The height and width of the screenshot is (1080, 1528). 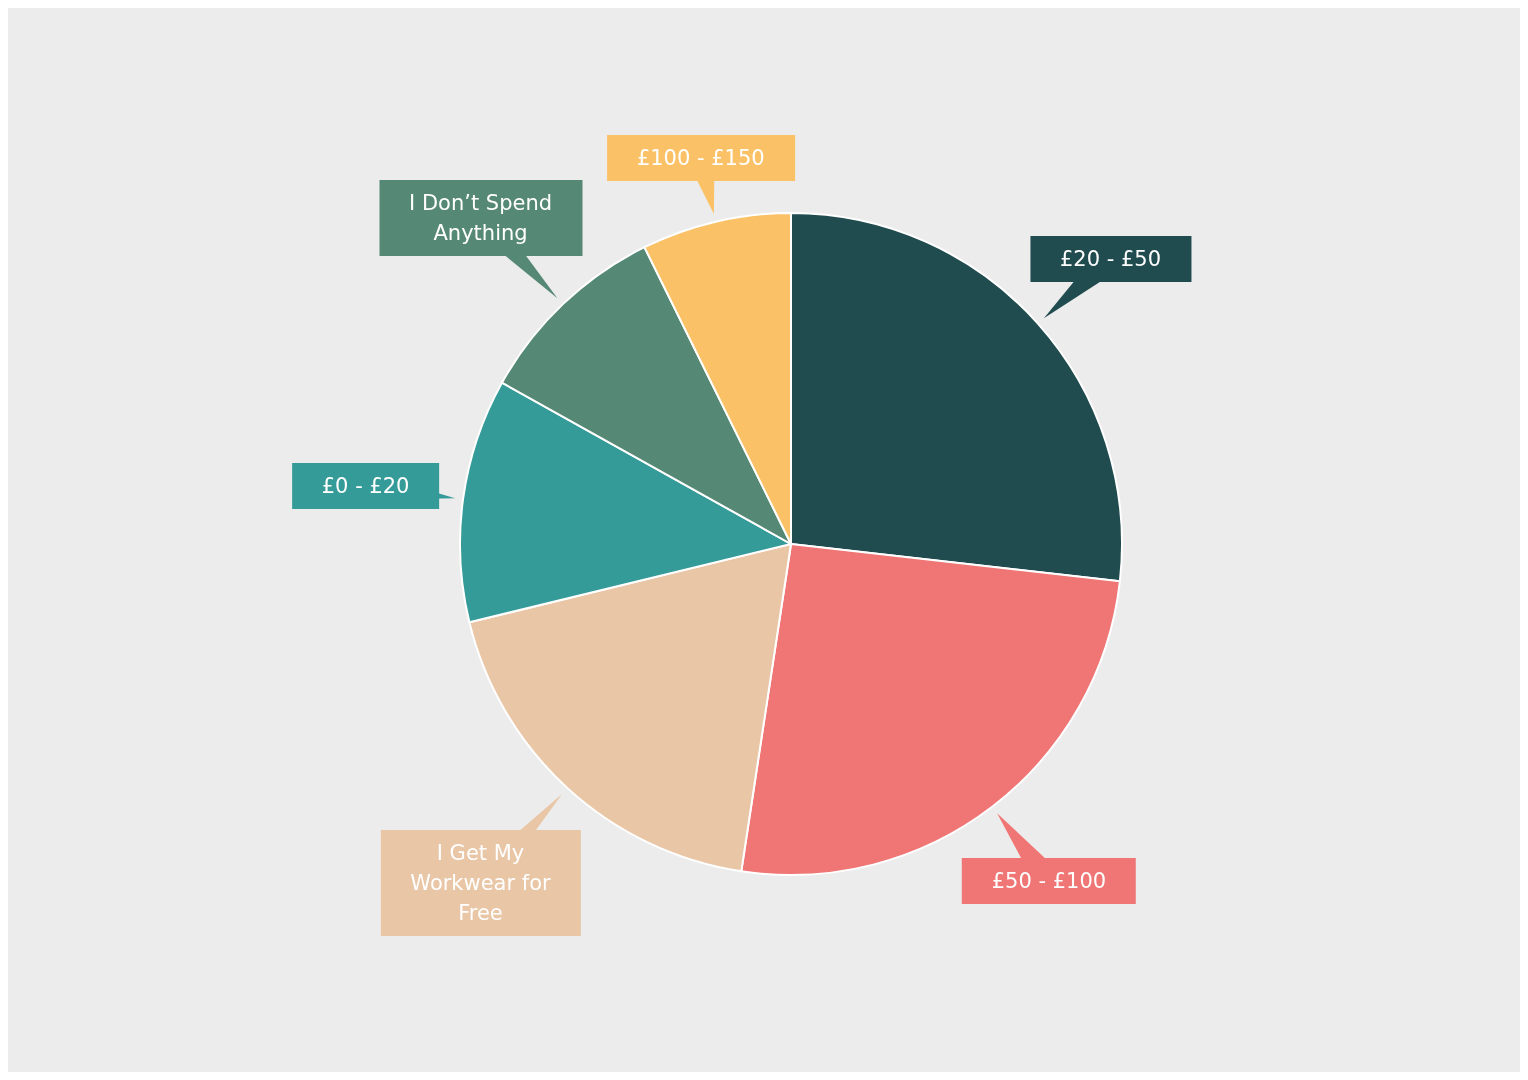 What do you see at coordinates (700, 158) in the screenshot?
I see `slice-label: £100 - £150` at bounding box center [700, 158].